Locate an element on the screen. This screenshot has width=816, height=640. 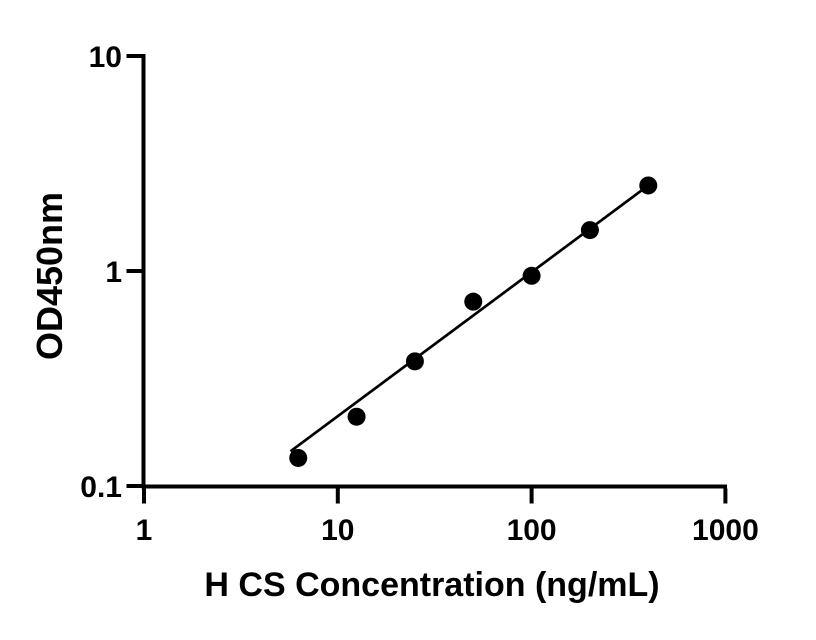
y-tick-label: 1 is located at coordinates (113, 272).